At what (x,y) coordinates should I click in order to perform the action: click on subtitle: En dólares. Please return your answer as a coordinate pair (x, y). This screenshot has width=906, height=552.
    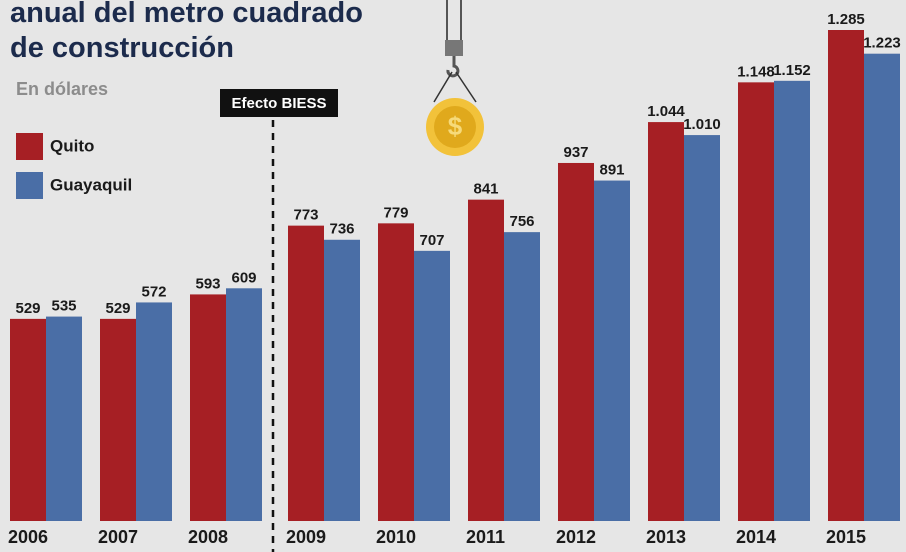
    Looking at the image, I should click on (62, 89).